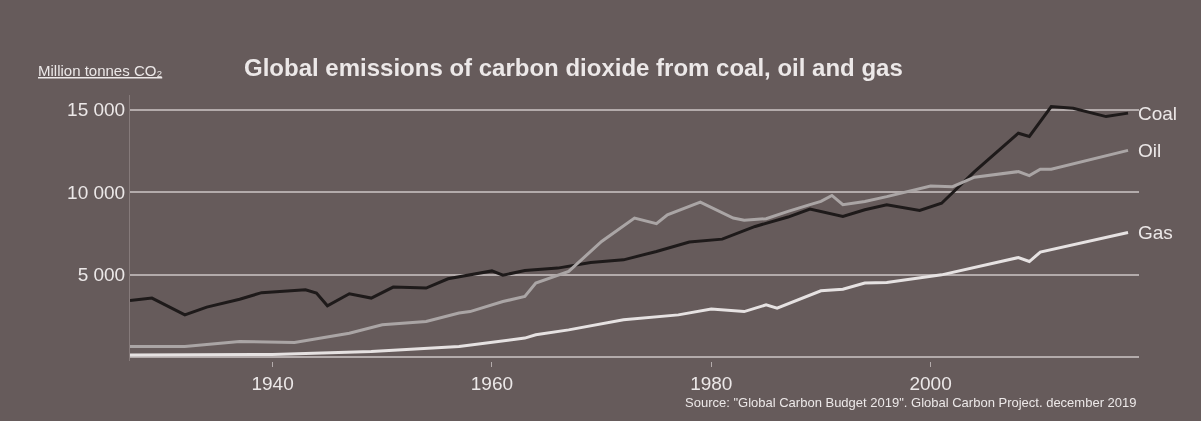 The height and width of the screenshot is (421, 1201). I want to click on y-tick-label: 5 000, so click(101, 275).